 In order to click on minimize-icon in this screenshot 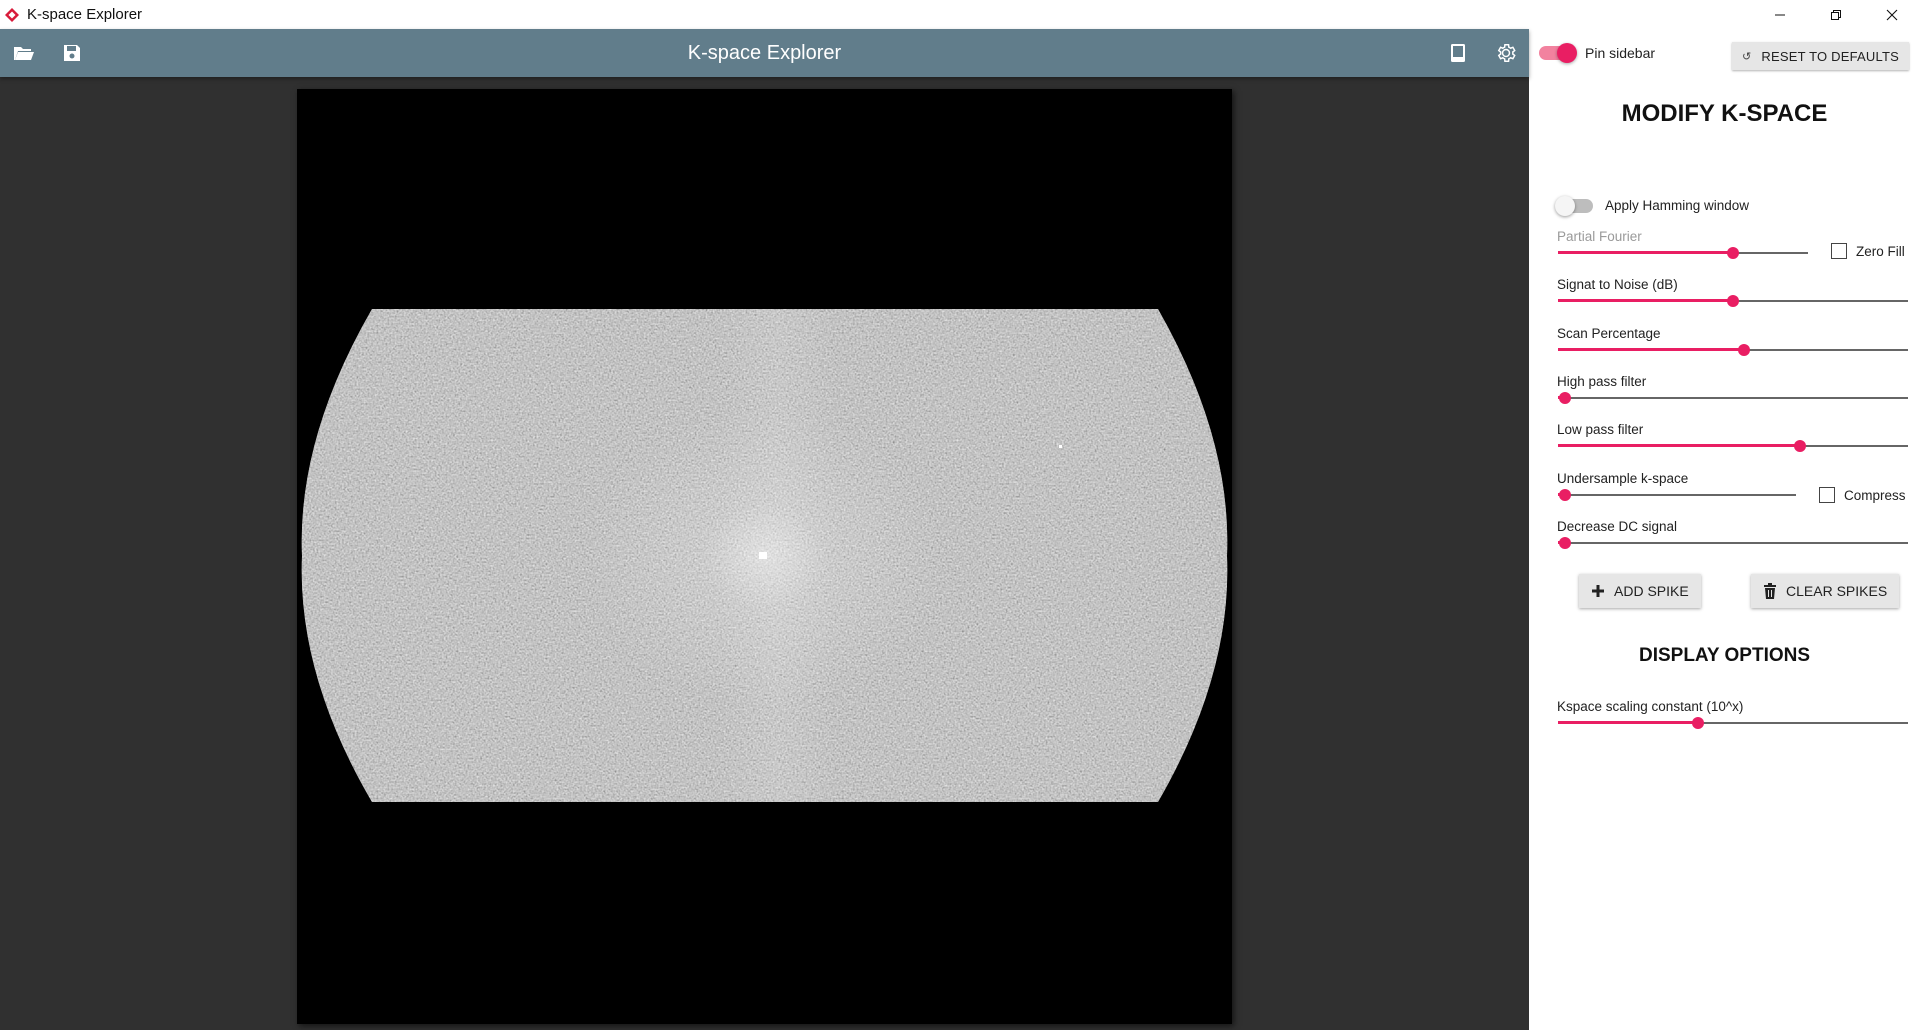, I will do `click(1780, 14)`.